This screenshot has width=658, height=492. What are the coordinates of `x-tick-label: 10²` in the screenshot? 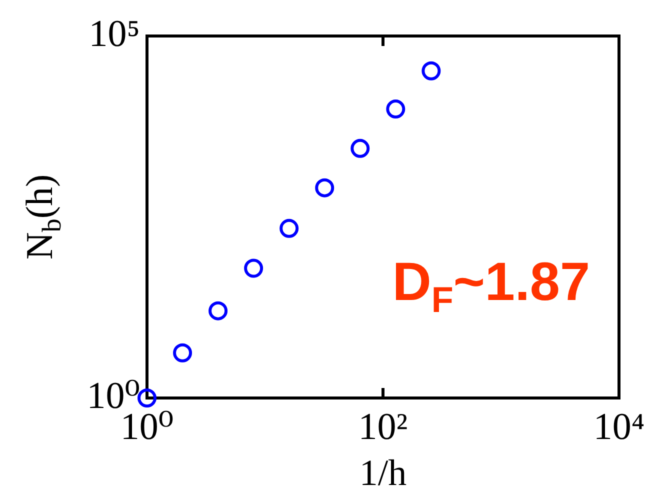 It's located at (383, 427).